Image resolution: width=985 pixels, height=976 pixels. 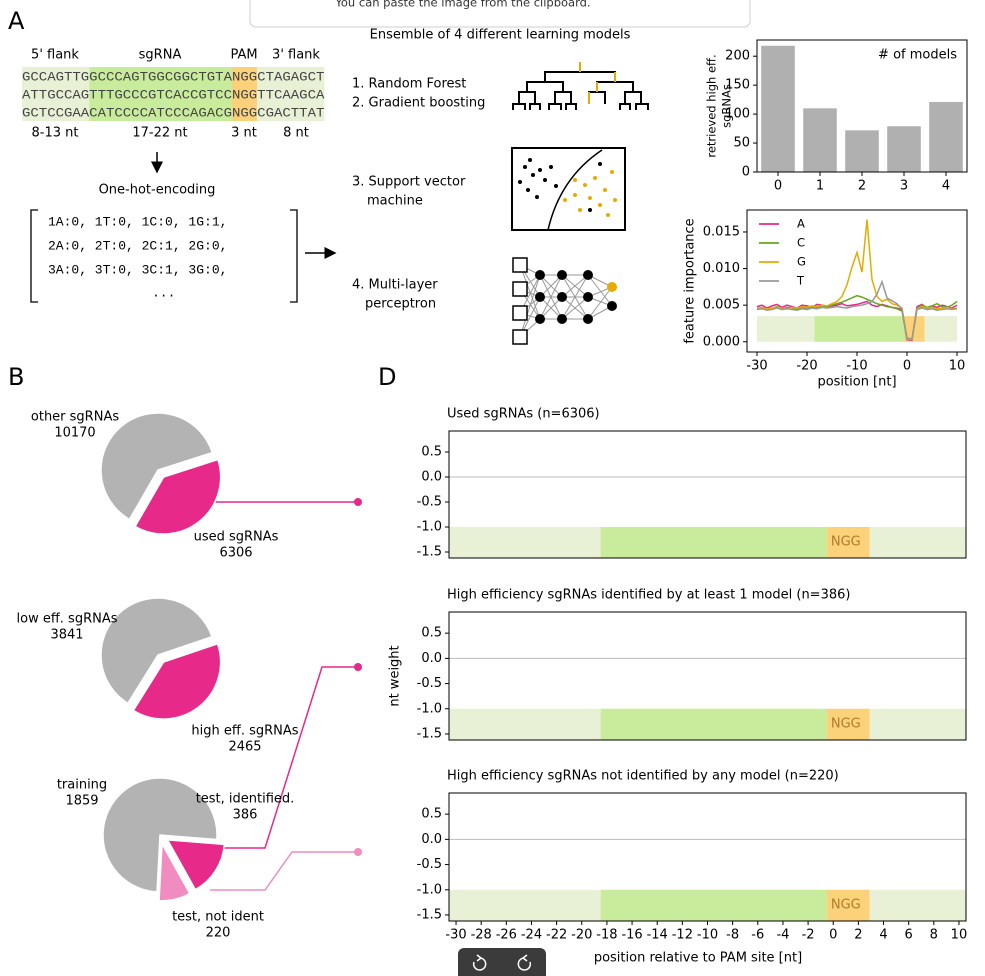 What do you see at coordinates (245, 815) in the screenshot?
I see `pie-value: 386` at bounding box center [245, 815].